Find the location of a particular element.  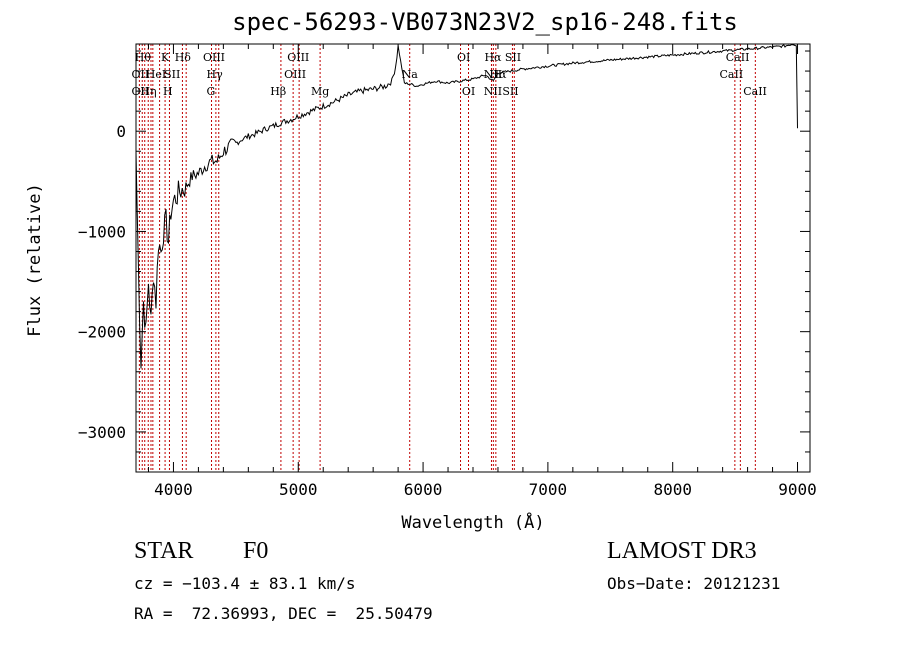

line-label: Hδ is located at coordinates (183, 57).